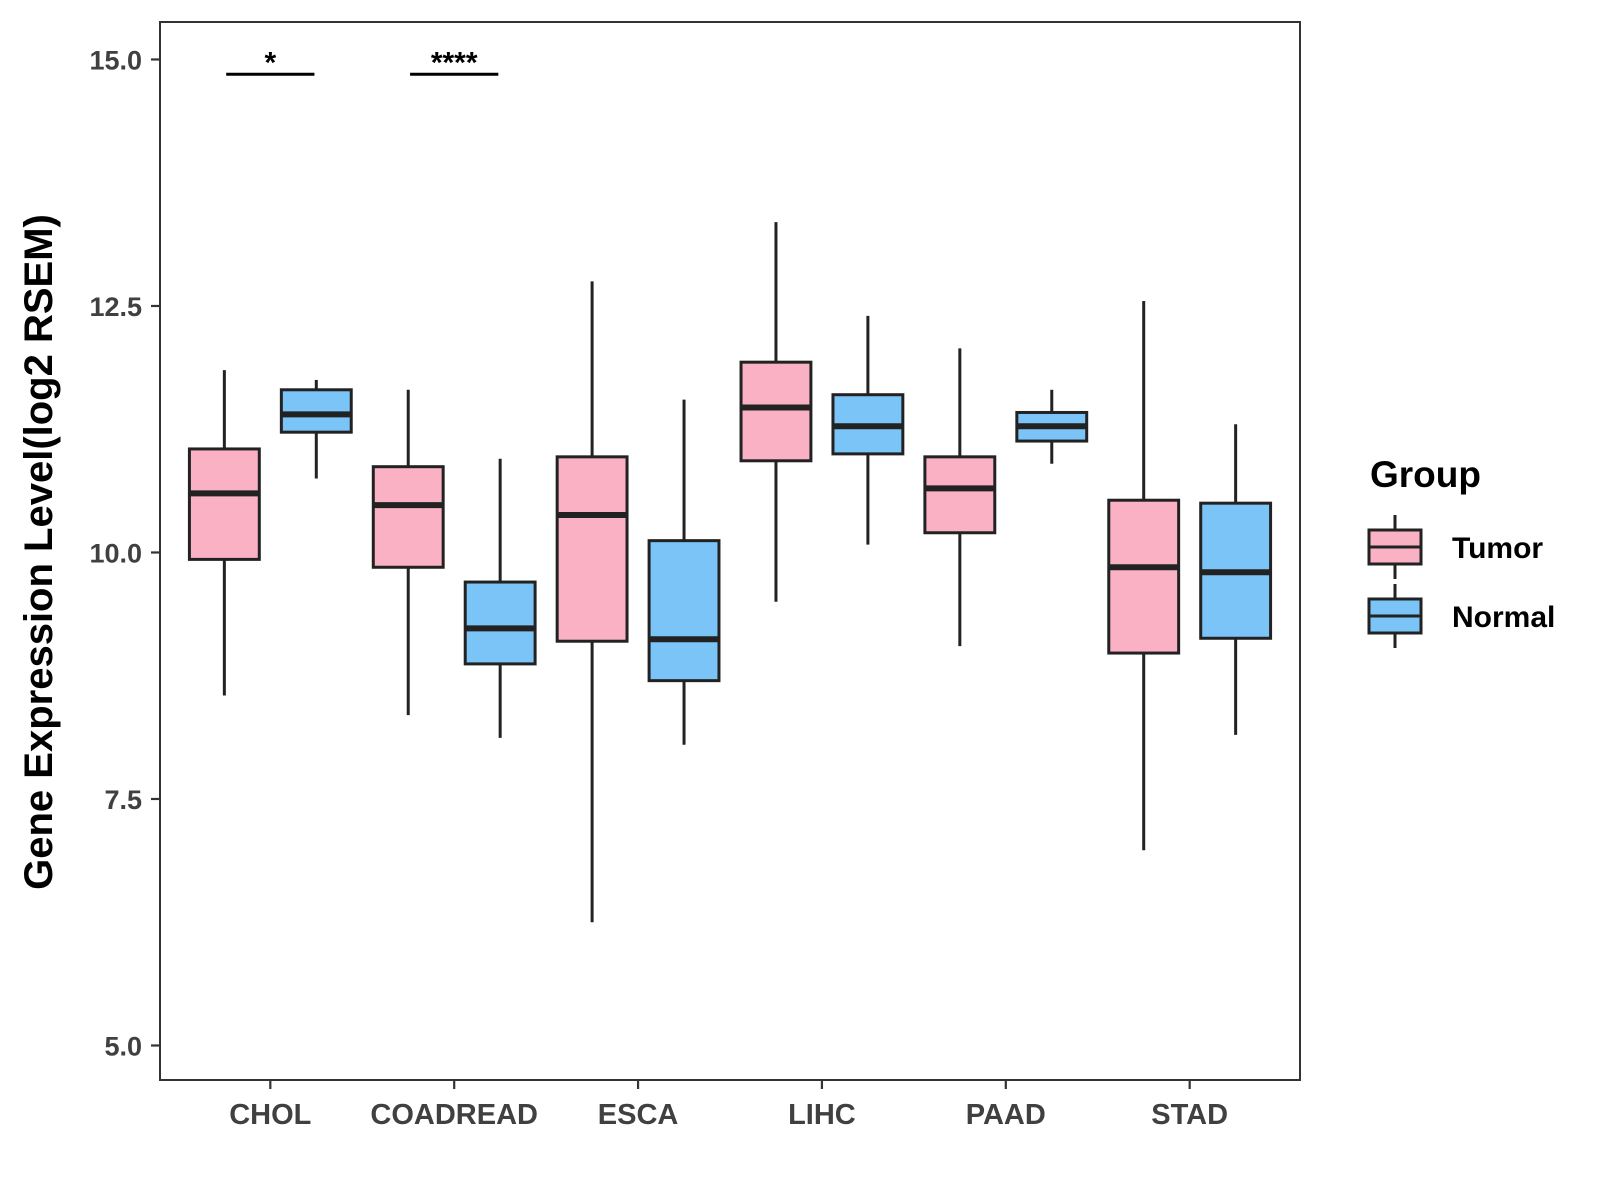 The height and width of the screenshot is (1200, 1600). What do you see at coordinates (1503, 617) in the screenshot?
I see `legend-label: Normal` at bounding box center [1503, 617].